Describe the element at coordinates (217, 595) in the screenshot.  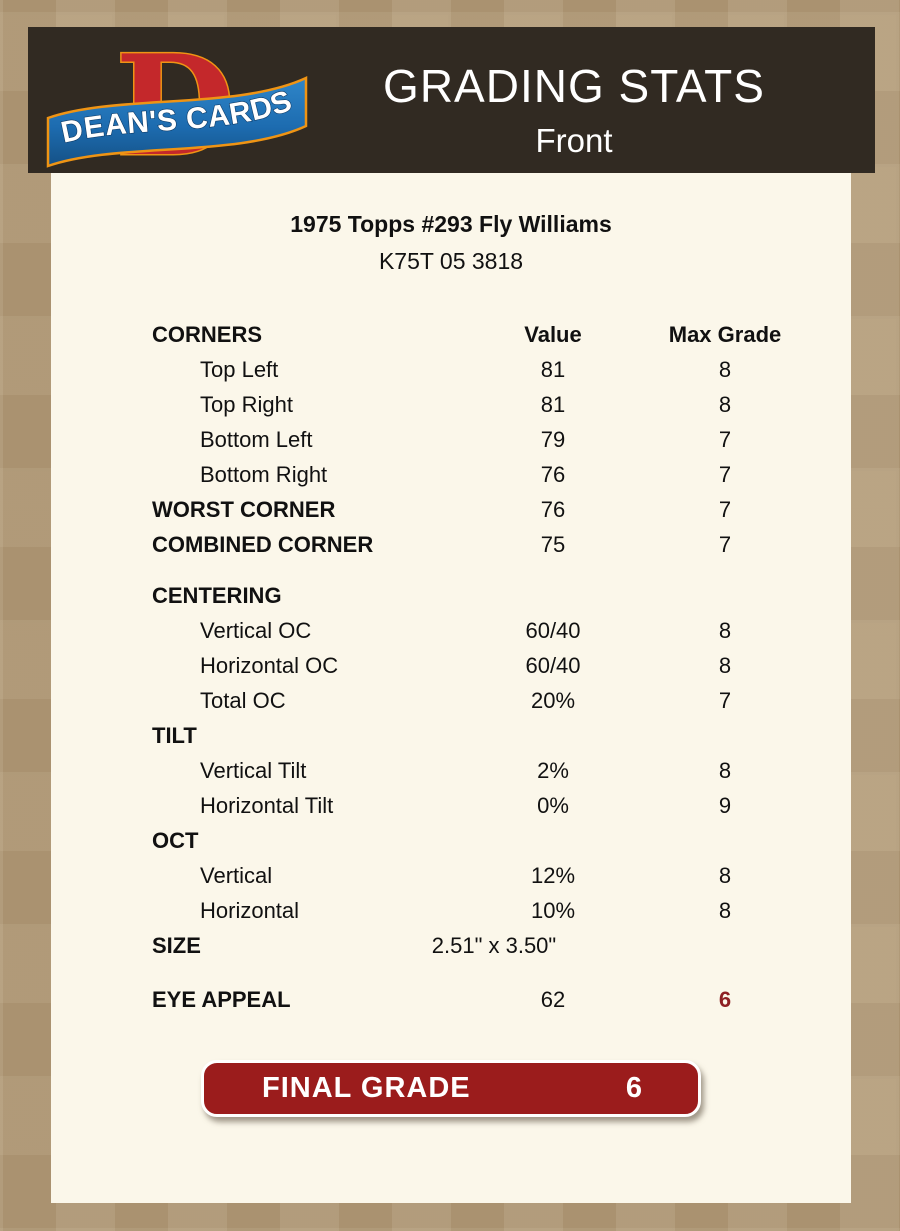
I see `section-centering: CENTERING` at that location.